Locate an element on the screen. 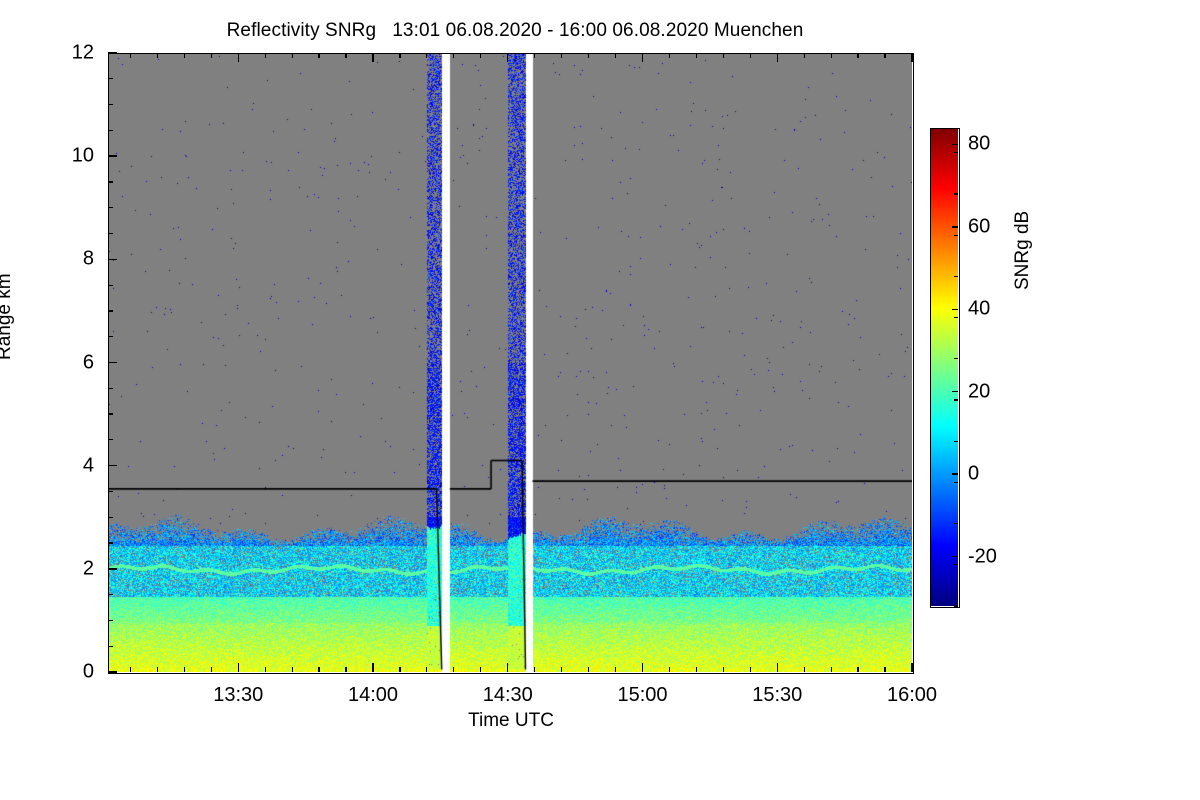 This screenshot has height=800, width=1200. colorbar-tick-label: 80 is located at coordinates (979, 143).